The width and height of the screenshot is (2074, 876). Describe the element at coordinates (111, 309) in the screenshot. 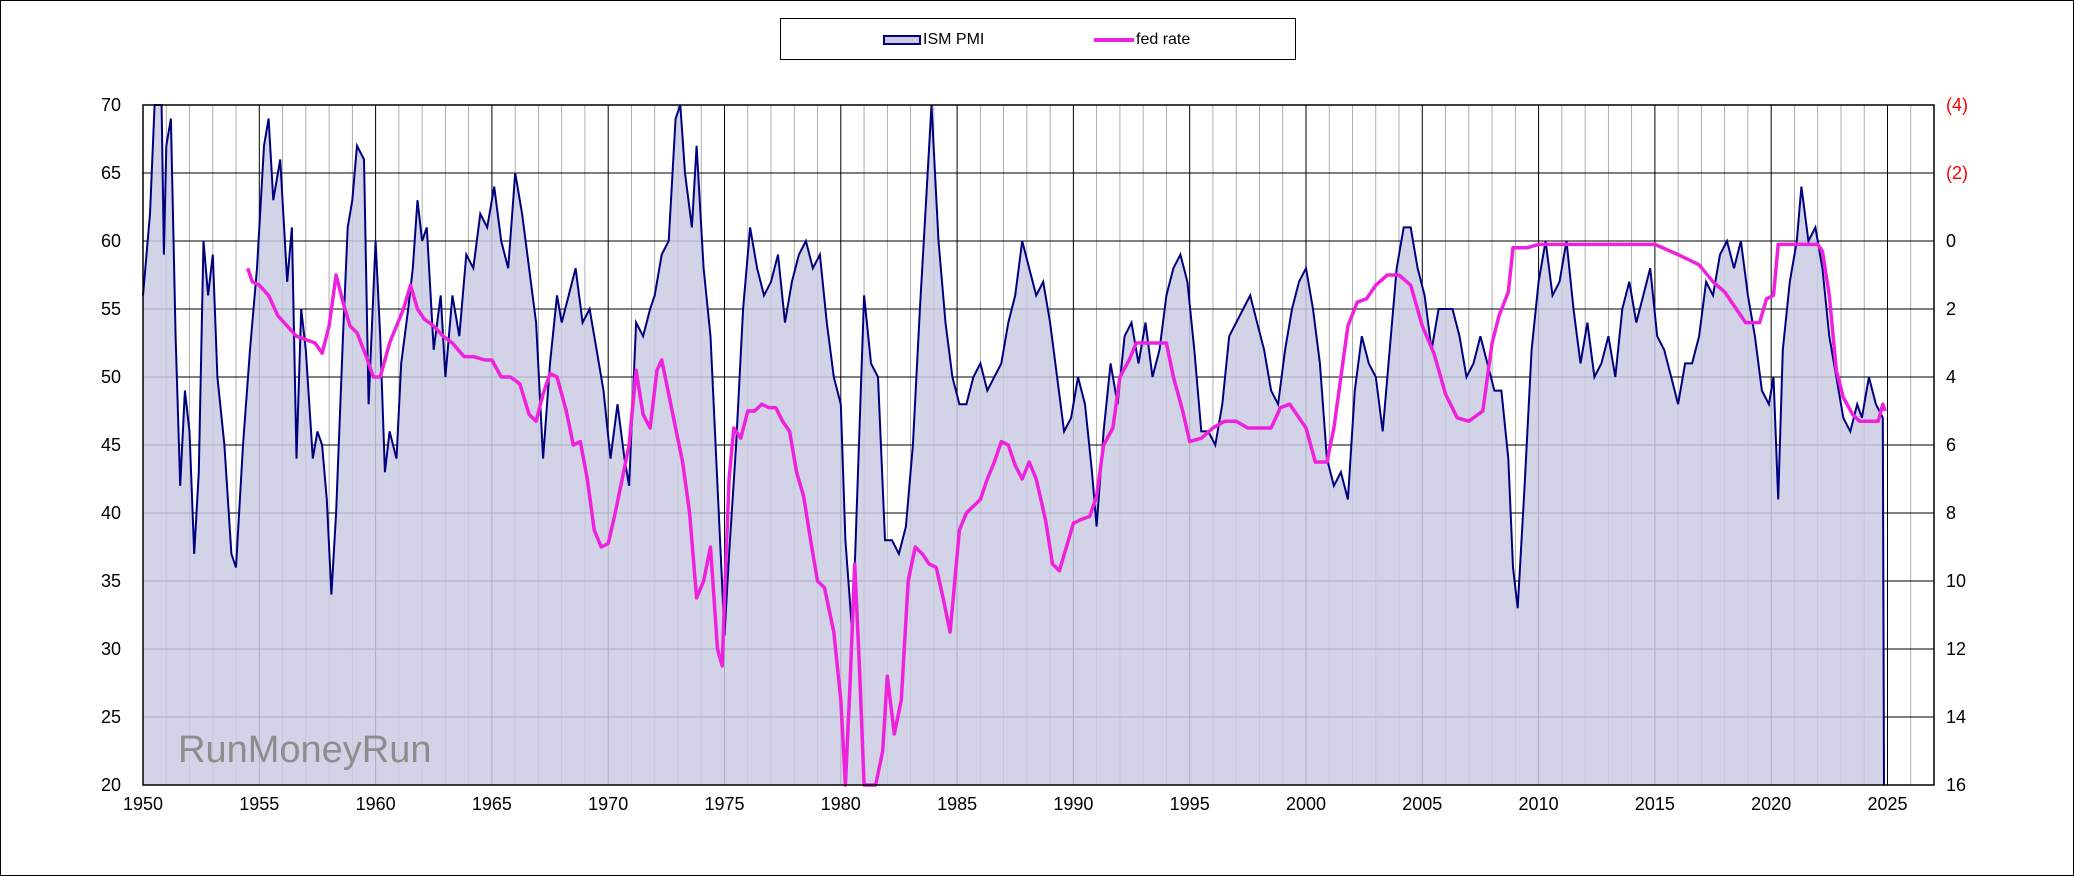

I see `y-left-tick-label: 55` at that location.